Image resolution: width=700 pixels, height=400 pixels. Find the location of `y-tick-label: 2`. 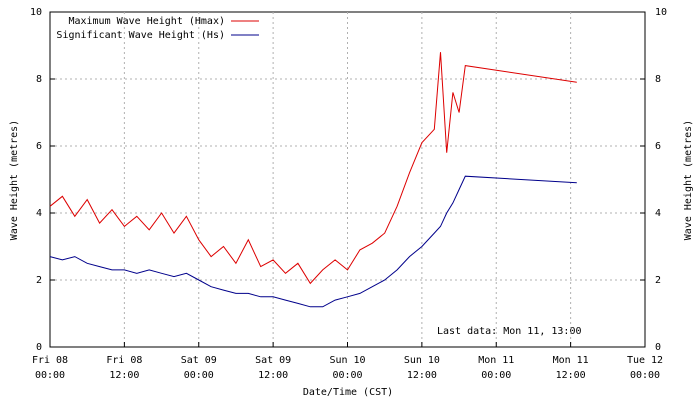

y-tick-label: 2 is located at coordinates (39, 280).